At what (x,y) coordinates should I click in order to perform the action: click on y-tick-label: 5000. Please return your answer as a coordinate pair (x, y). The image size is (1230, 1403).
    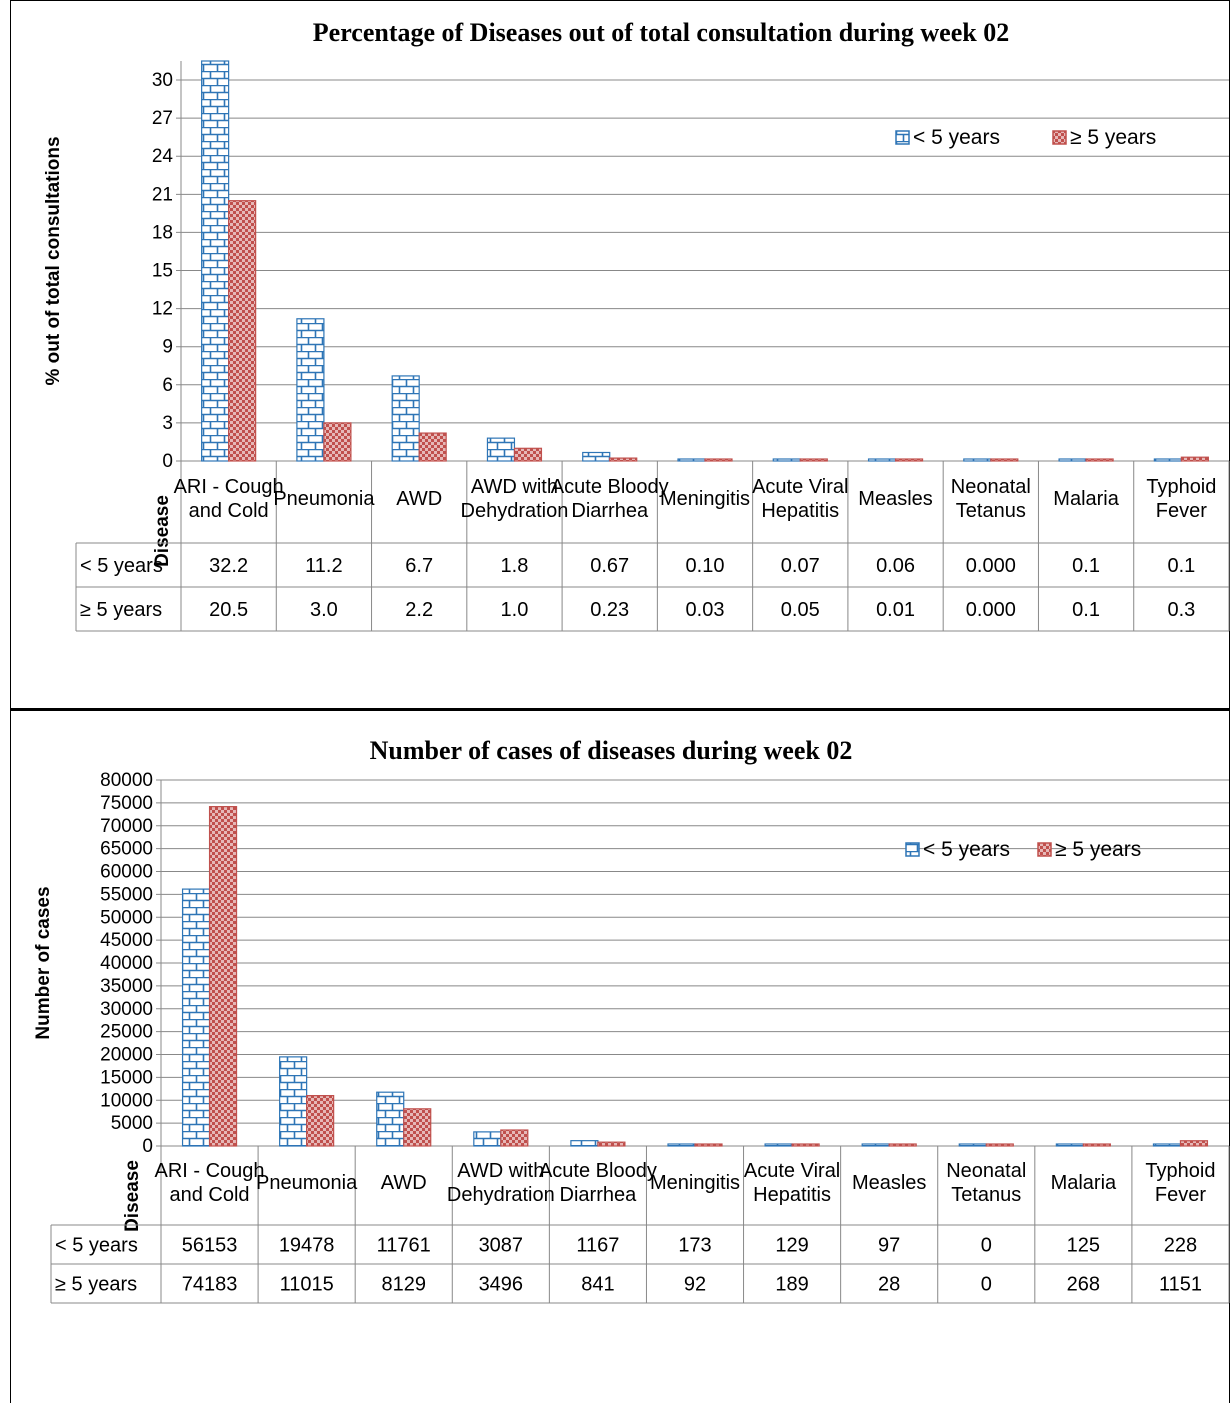
    Looking at the image, I should click on (132, 1123).